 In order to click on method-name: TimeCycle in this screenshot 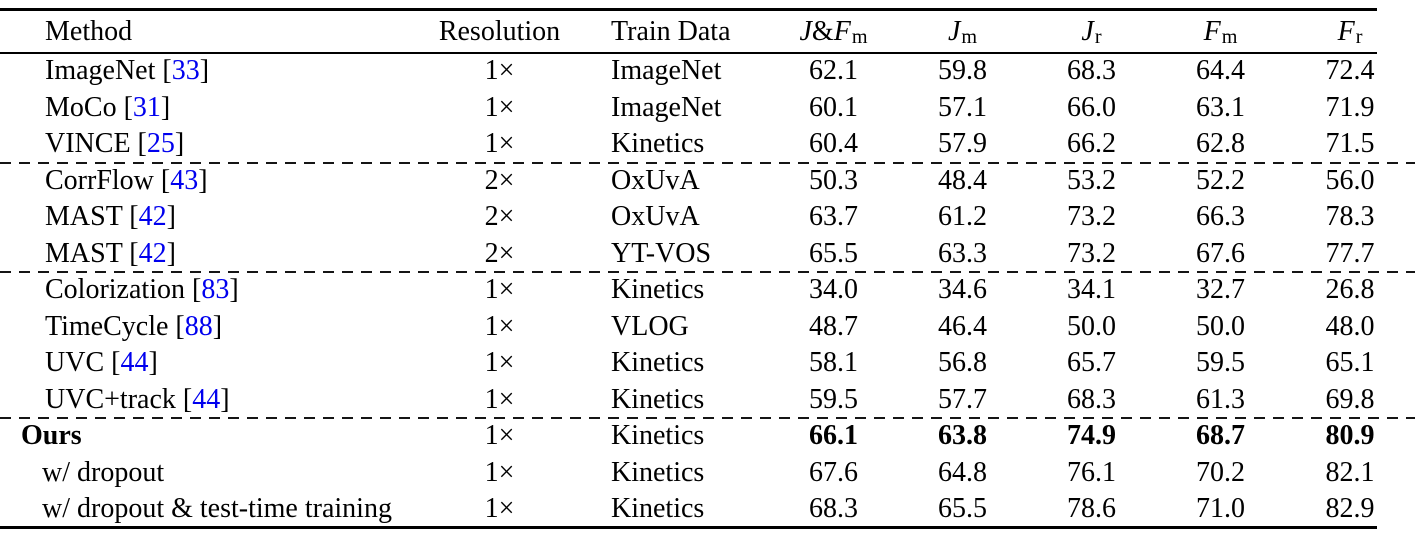, I will do `click(107, 326)`.